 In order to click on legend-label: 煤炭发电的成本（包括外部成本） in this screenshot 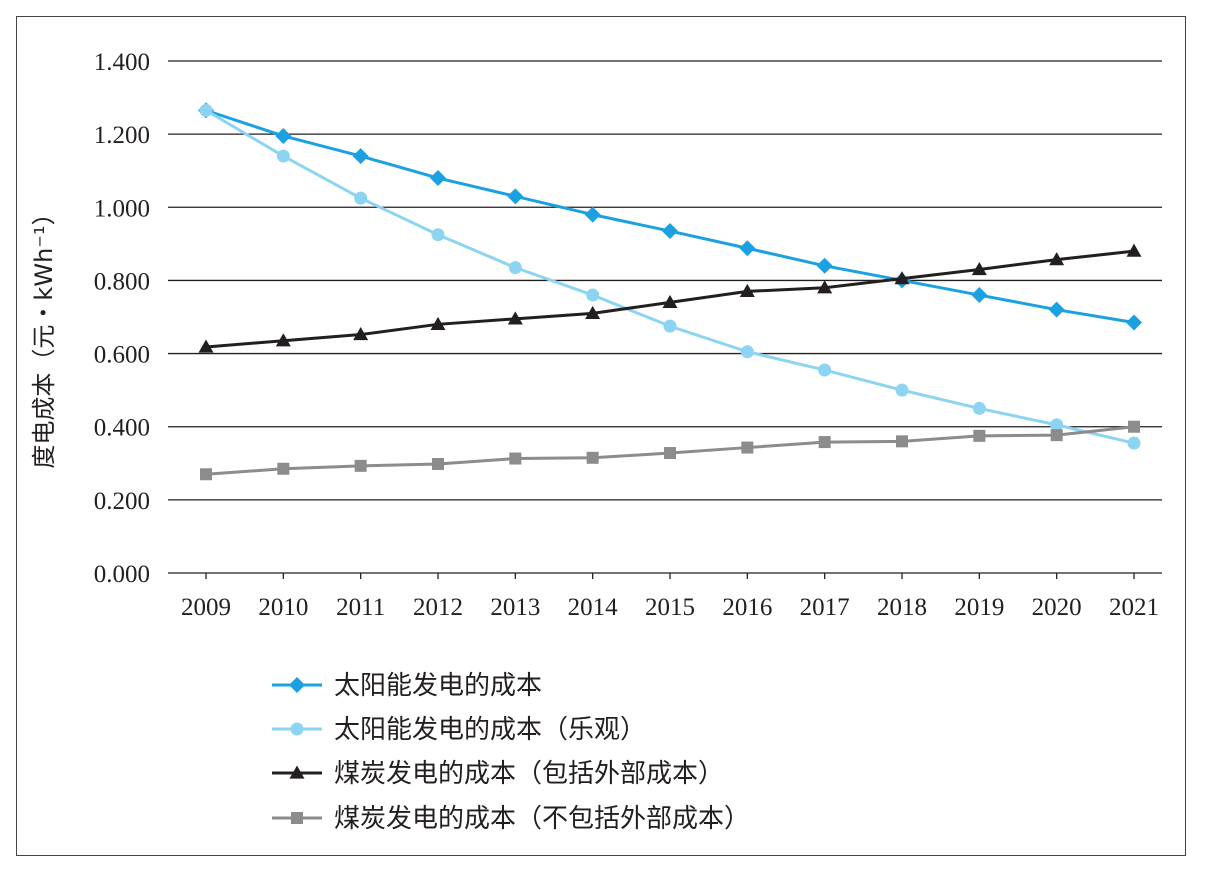, I will do `click(529, 774)`.